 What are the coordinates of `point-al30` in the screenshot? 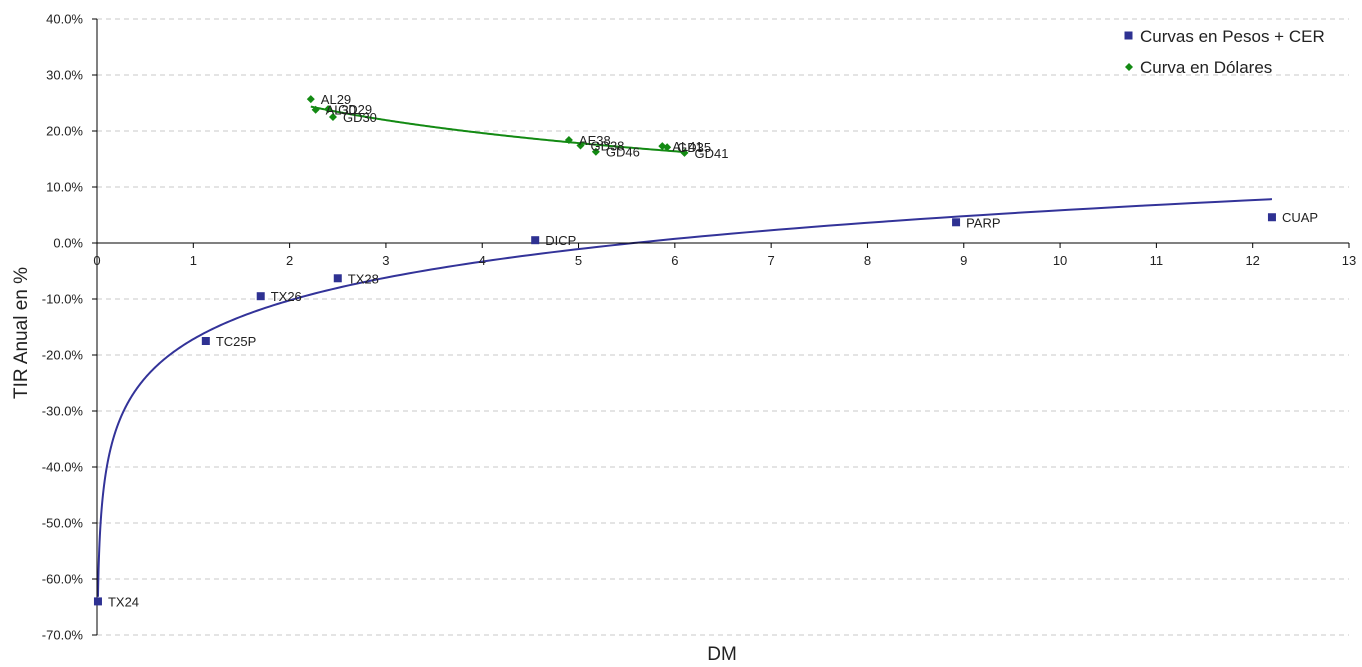 It's located at (315, 109).